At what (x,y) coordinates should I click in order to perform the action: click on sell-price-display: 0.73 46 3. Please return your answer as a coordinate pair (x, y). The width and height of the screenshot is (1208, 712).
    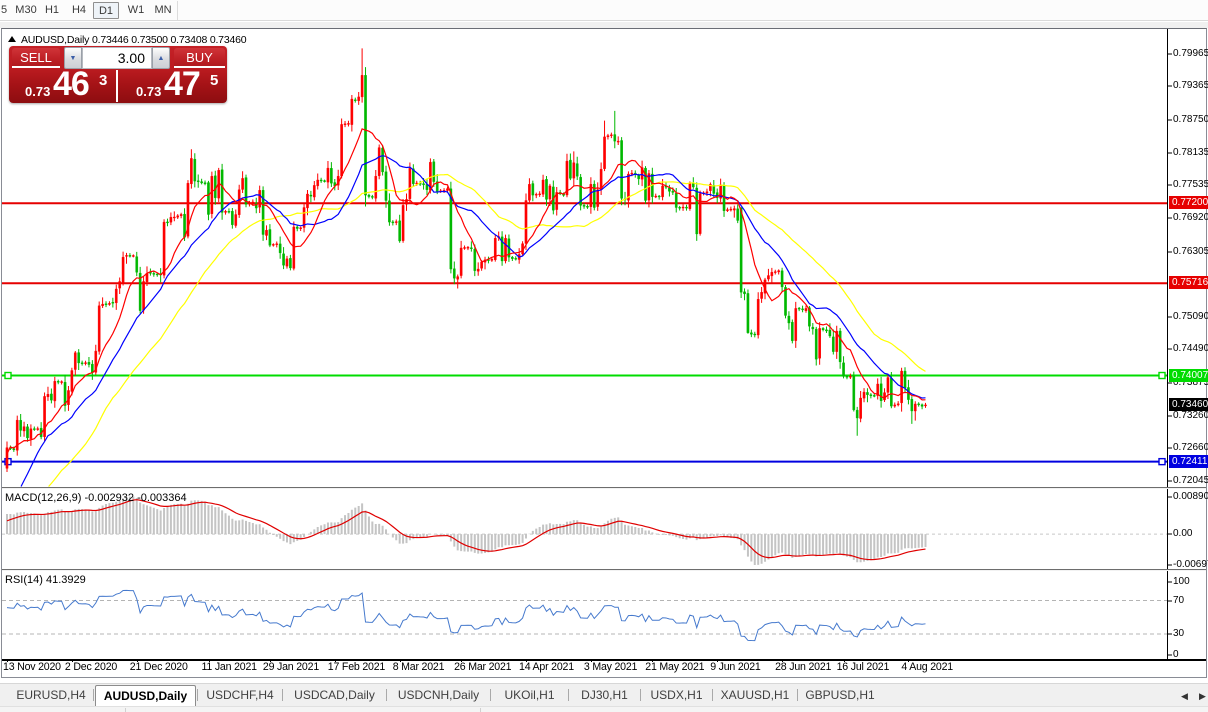
    Looking at the image, I should click on (62, 84).